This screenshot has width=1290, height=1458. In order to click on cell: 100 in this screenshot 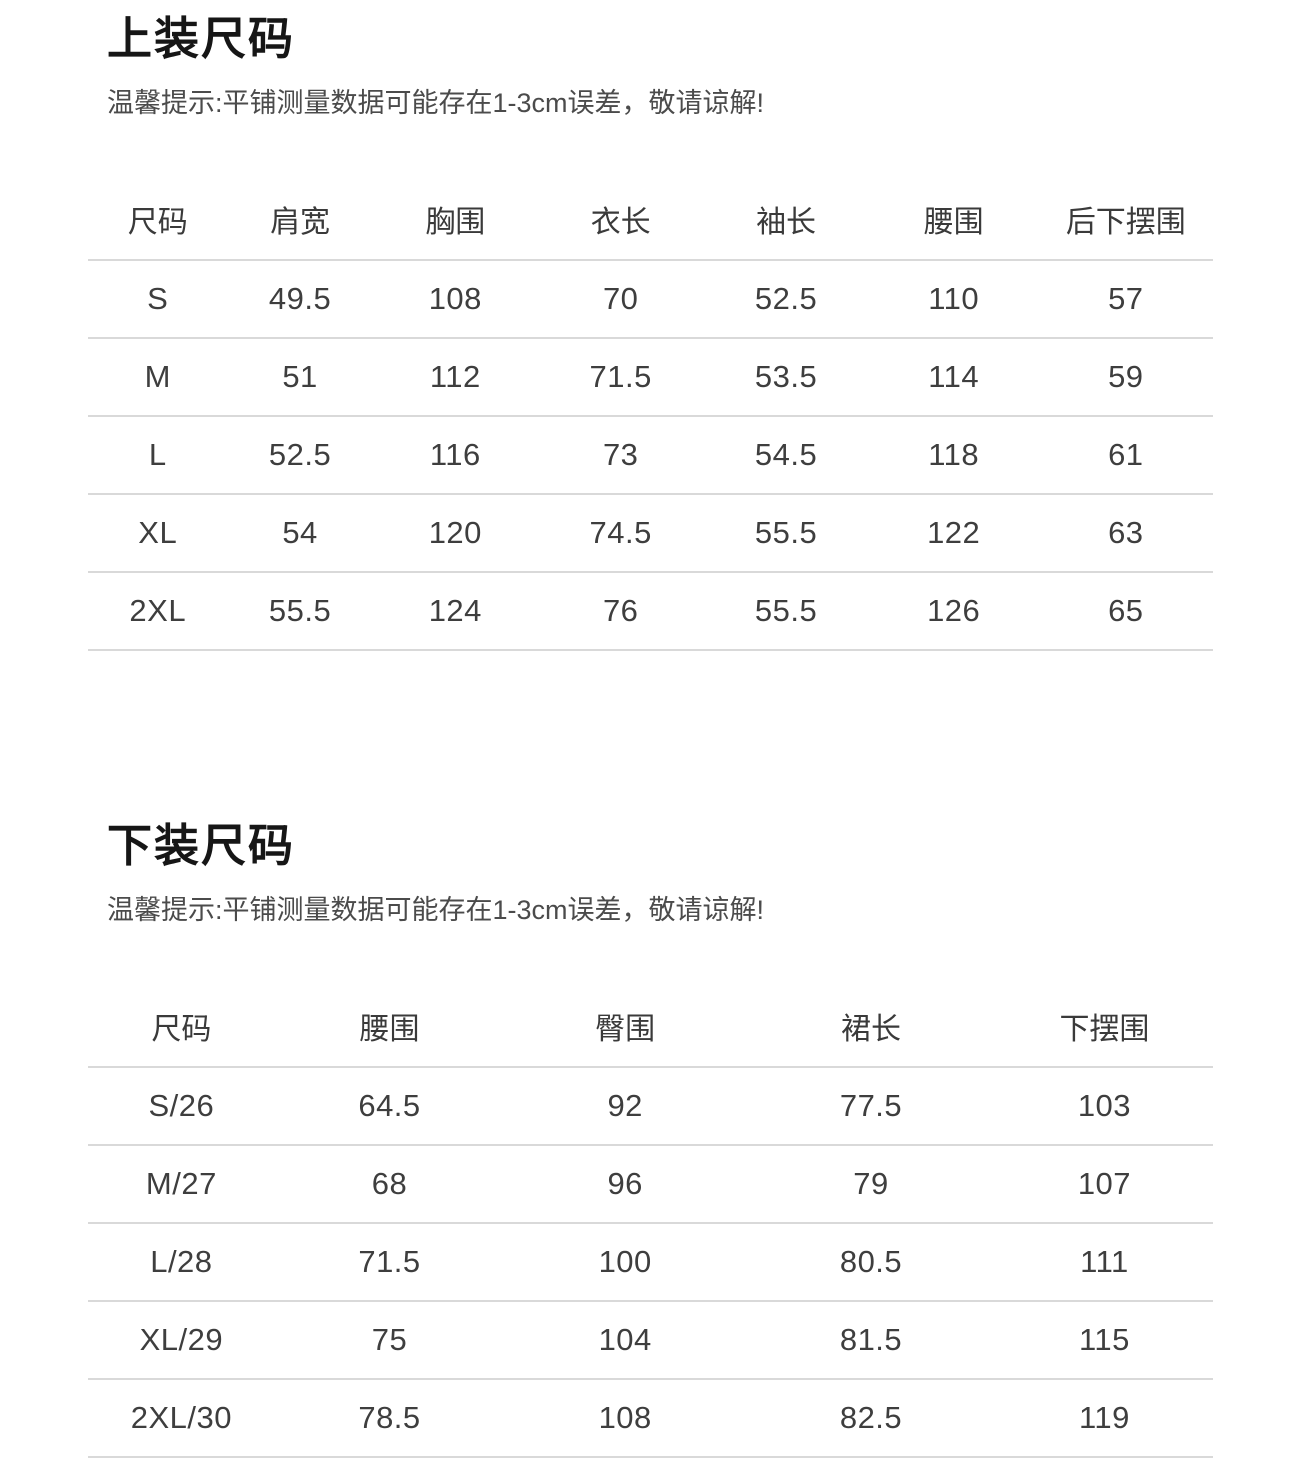, I will do `click(625, 1263)`.